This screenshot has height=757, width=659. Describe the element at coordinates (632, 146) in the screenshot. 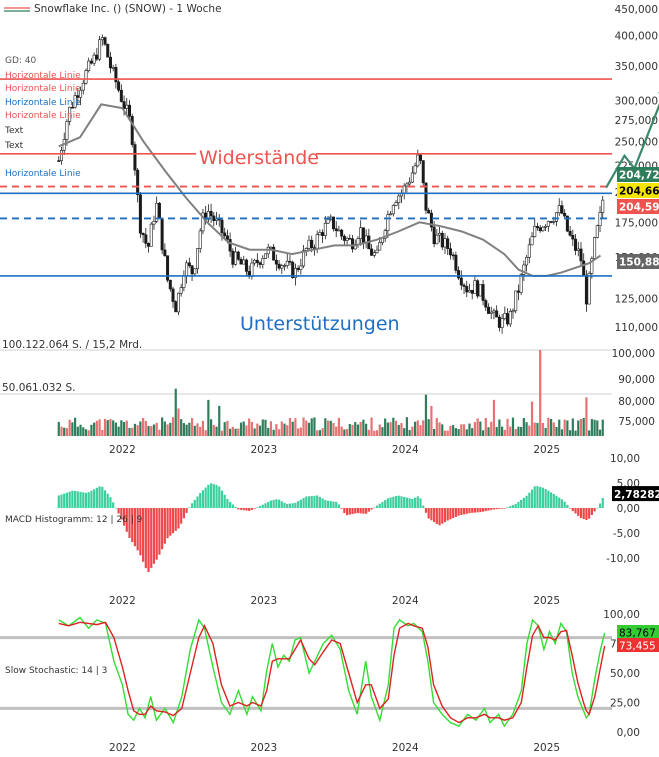

I see `projection-arrow` at that location.